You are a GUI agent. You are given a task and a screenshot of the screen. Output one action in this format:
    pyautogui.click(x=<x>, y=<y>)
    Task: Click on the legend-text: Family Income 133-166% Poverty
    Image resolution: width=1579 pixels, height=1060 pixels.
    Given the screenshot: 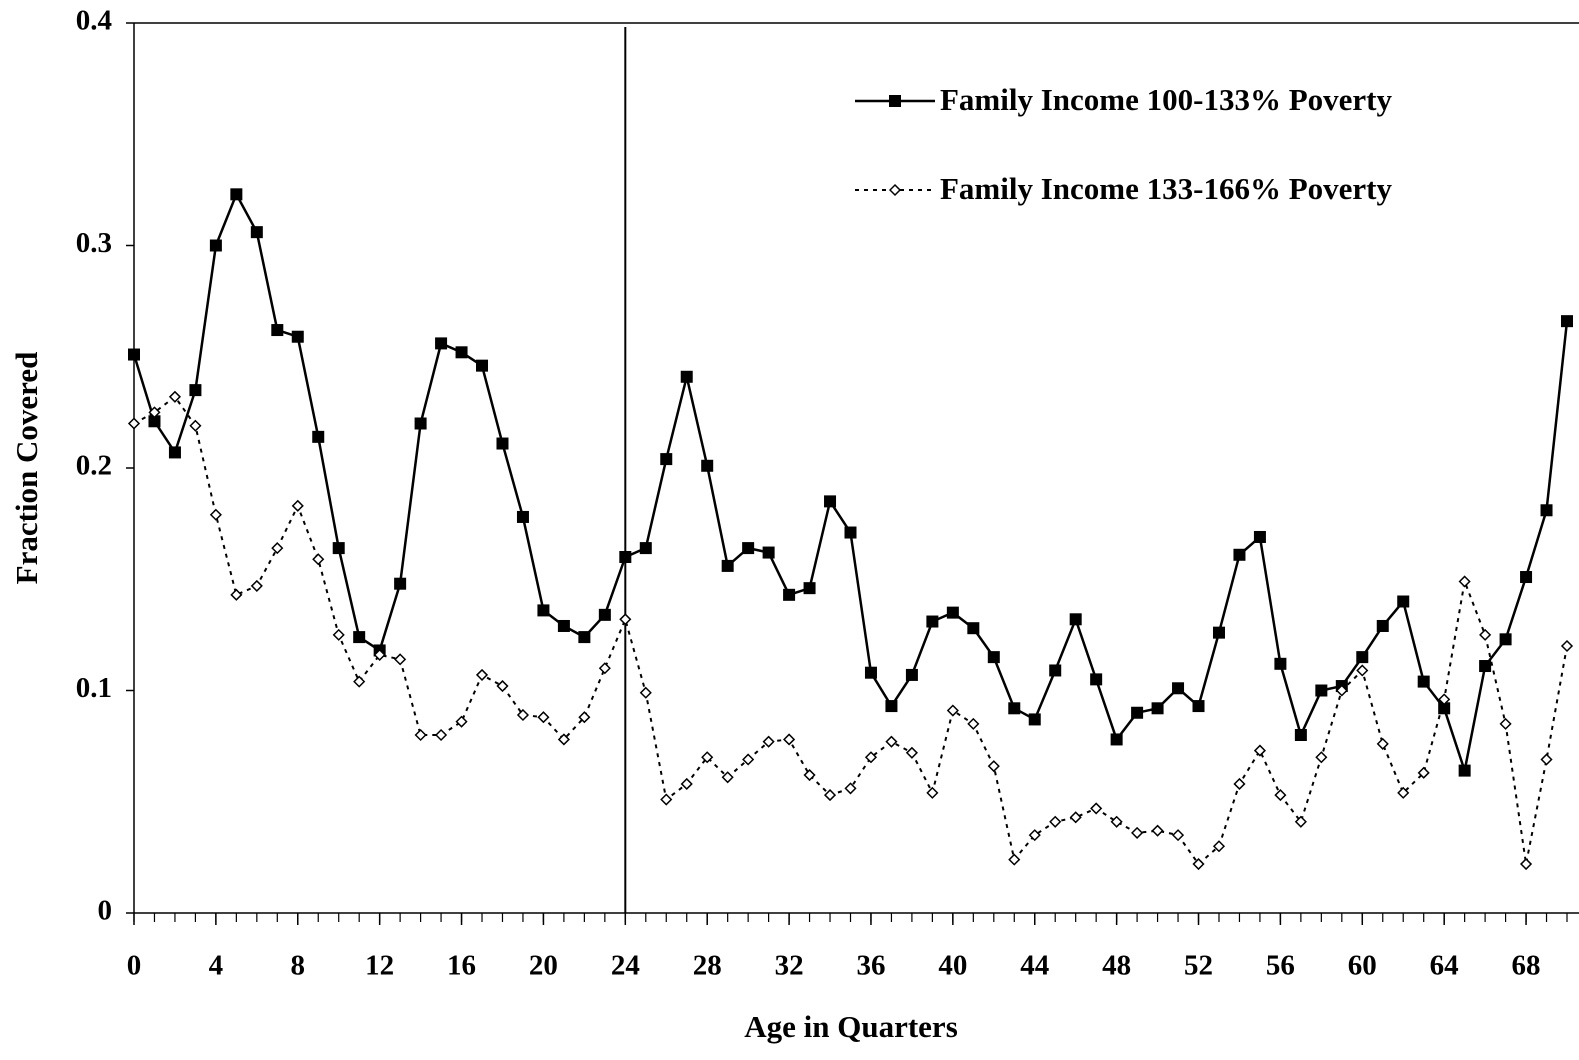 What is the action you would take?
    pyautogui.click(x=1166, y=188)
    